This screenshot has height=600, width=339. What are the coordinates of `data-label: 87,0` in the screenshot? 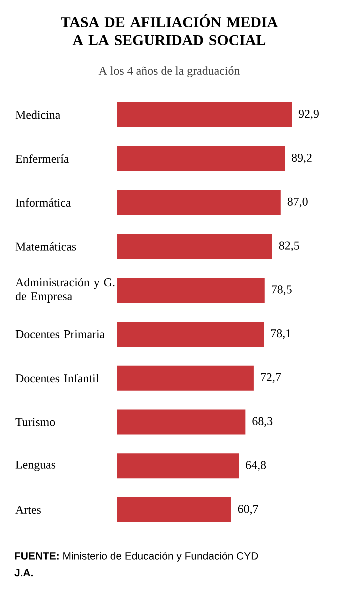 It's located at (298, 203).